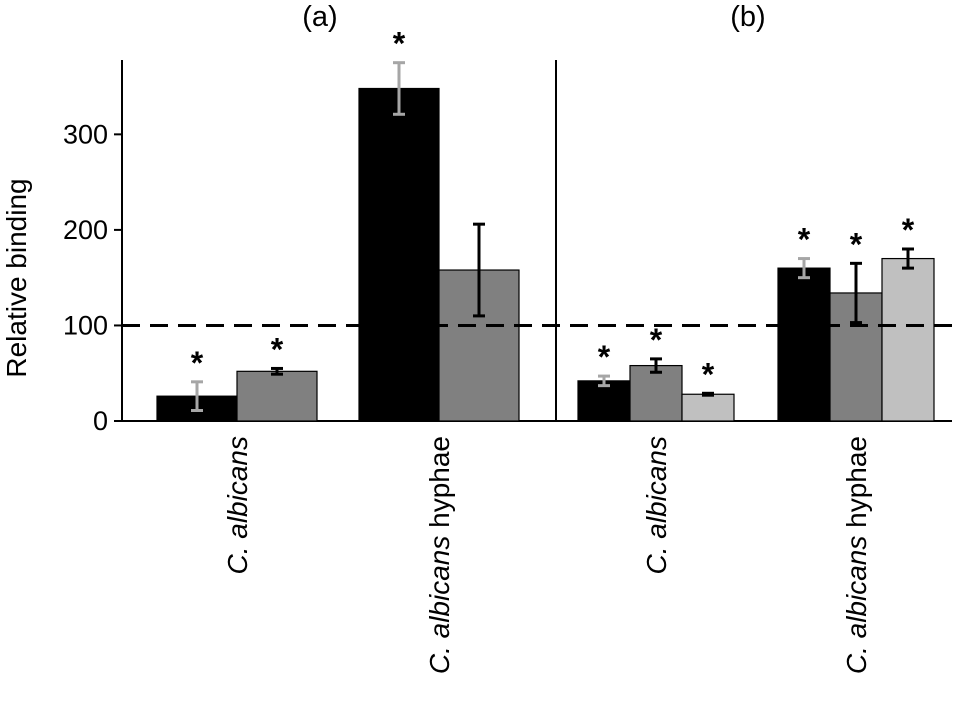 This screenshot has height=708, width=954. Describe the element at coordinates (85, 325) in the screenshot. I see `y-tick-label: 100` at that location.